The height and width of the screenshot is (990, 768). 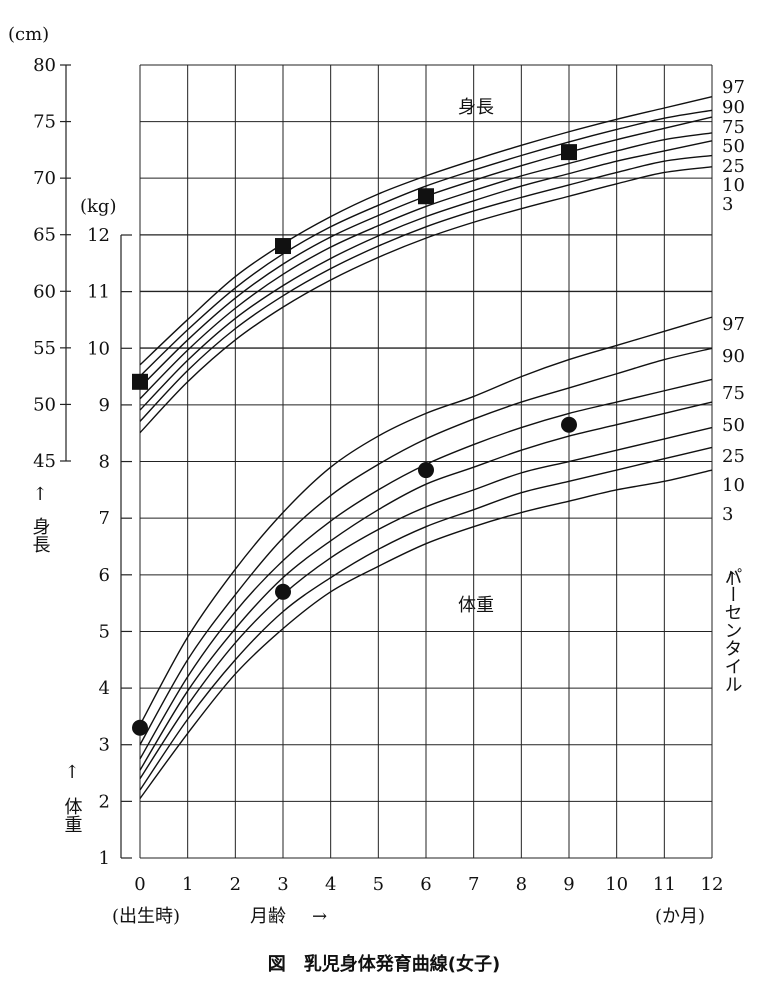 I want to click on weight-tick-label: 6, so click(x=104, y=575).